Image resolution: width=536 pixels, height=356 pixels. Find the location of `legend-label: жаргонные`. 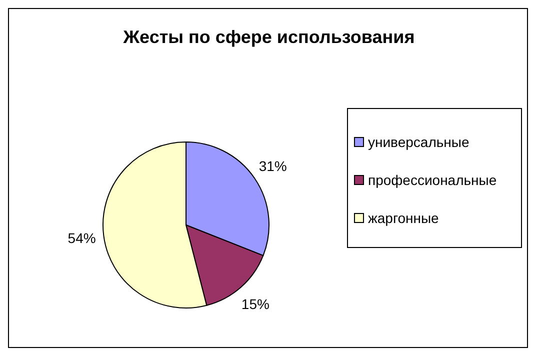

legend-label: жаргонные is located at coordinates (403, 218).